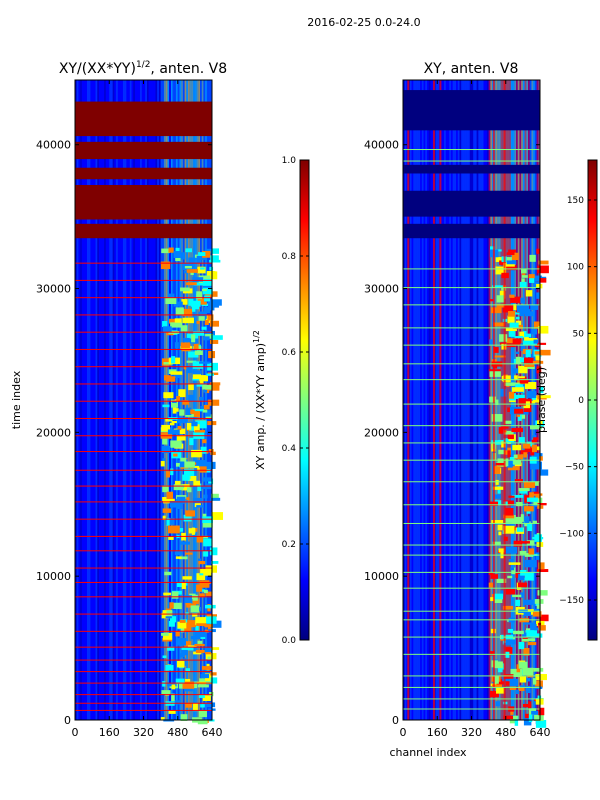 This screenshot has height=800, width=600. What do you see at coordinates (471, 110) in the screenshot?
I see `saturated-band` at bounding box center [471, 110].